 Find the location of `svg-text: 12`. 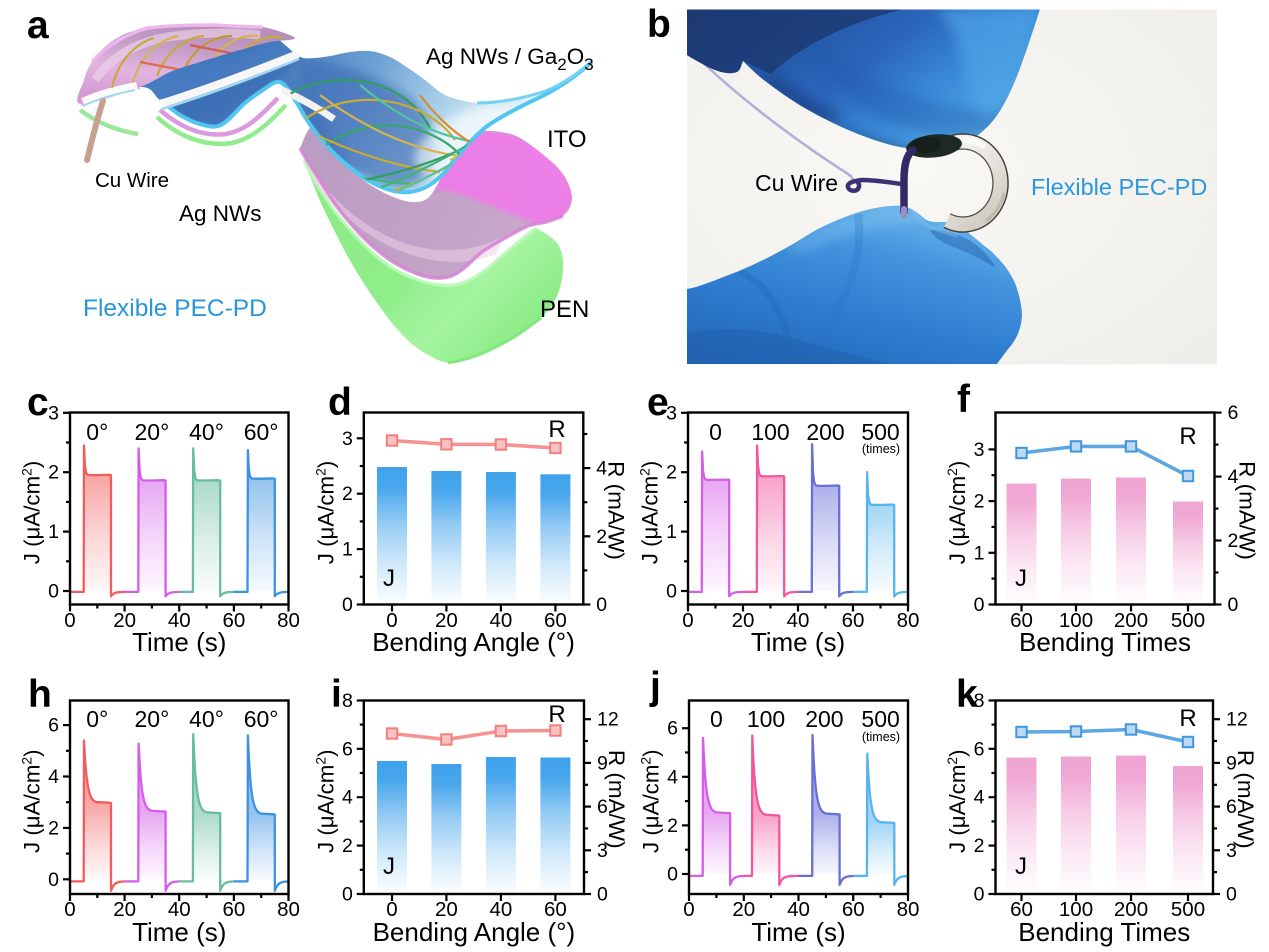

svg-text: 12 is located at coordinates (608, 720).